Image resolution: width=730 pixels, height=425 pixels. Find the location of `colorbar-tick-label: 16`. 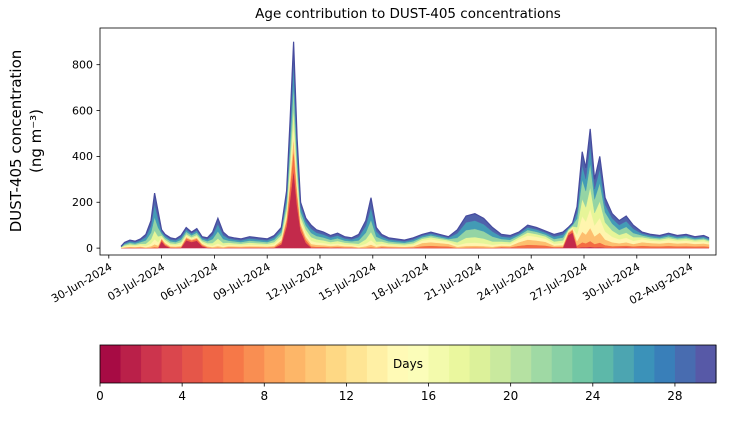

colorbar-tick-label: 16 is located at coordinates (428, 396).